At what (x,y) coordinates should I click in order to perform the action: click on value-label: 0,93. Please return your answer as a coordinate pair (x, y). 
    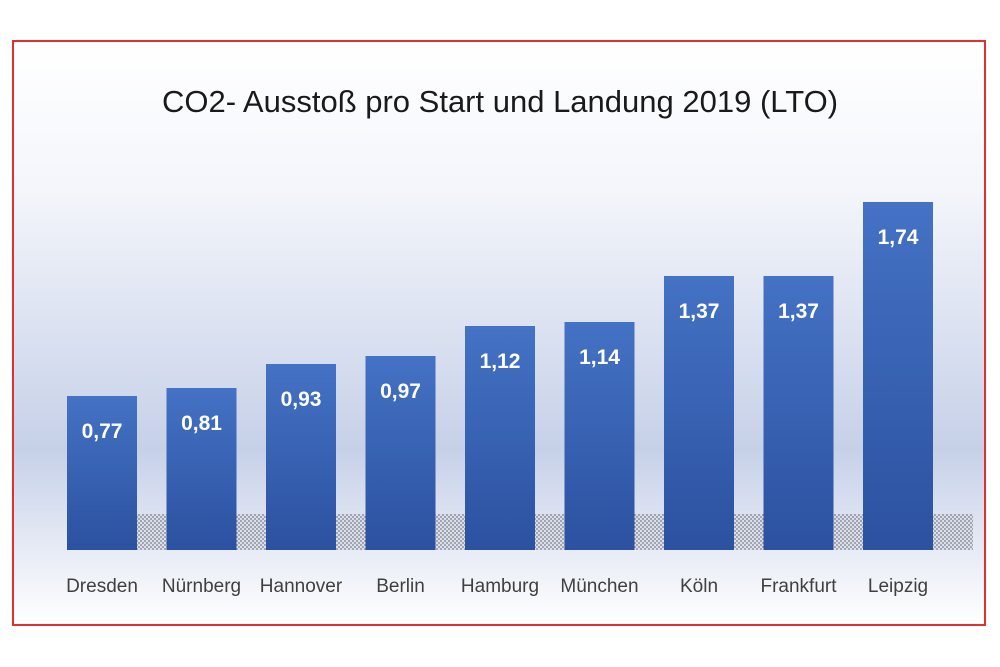
    Looking at the image, I should click on (301, 399).